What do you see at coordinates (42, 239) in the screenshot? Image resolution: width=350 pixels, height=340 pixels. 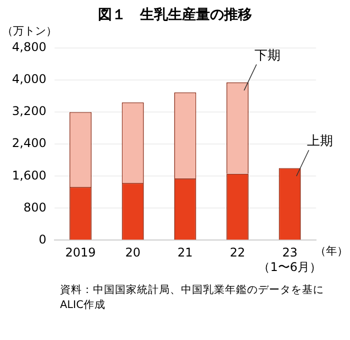 I see `y-tick-label: 0` at bounding box center [42, 239].